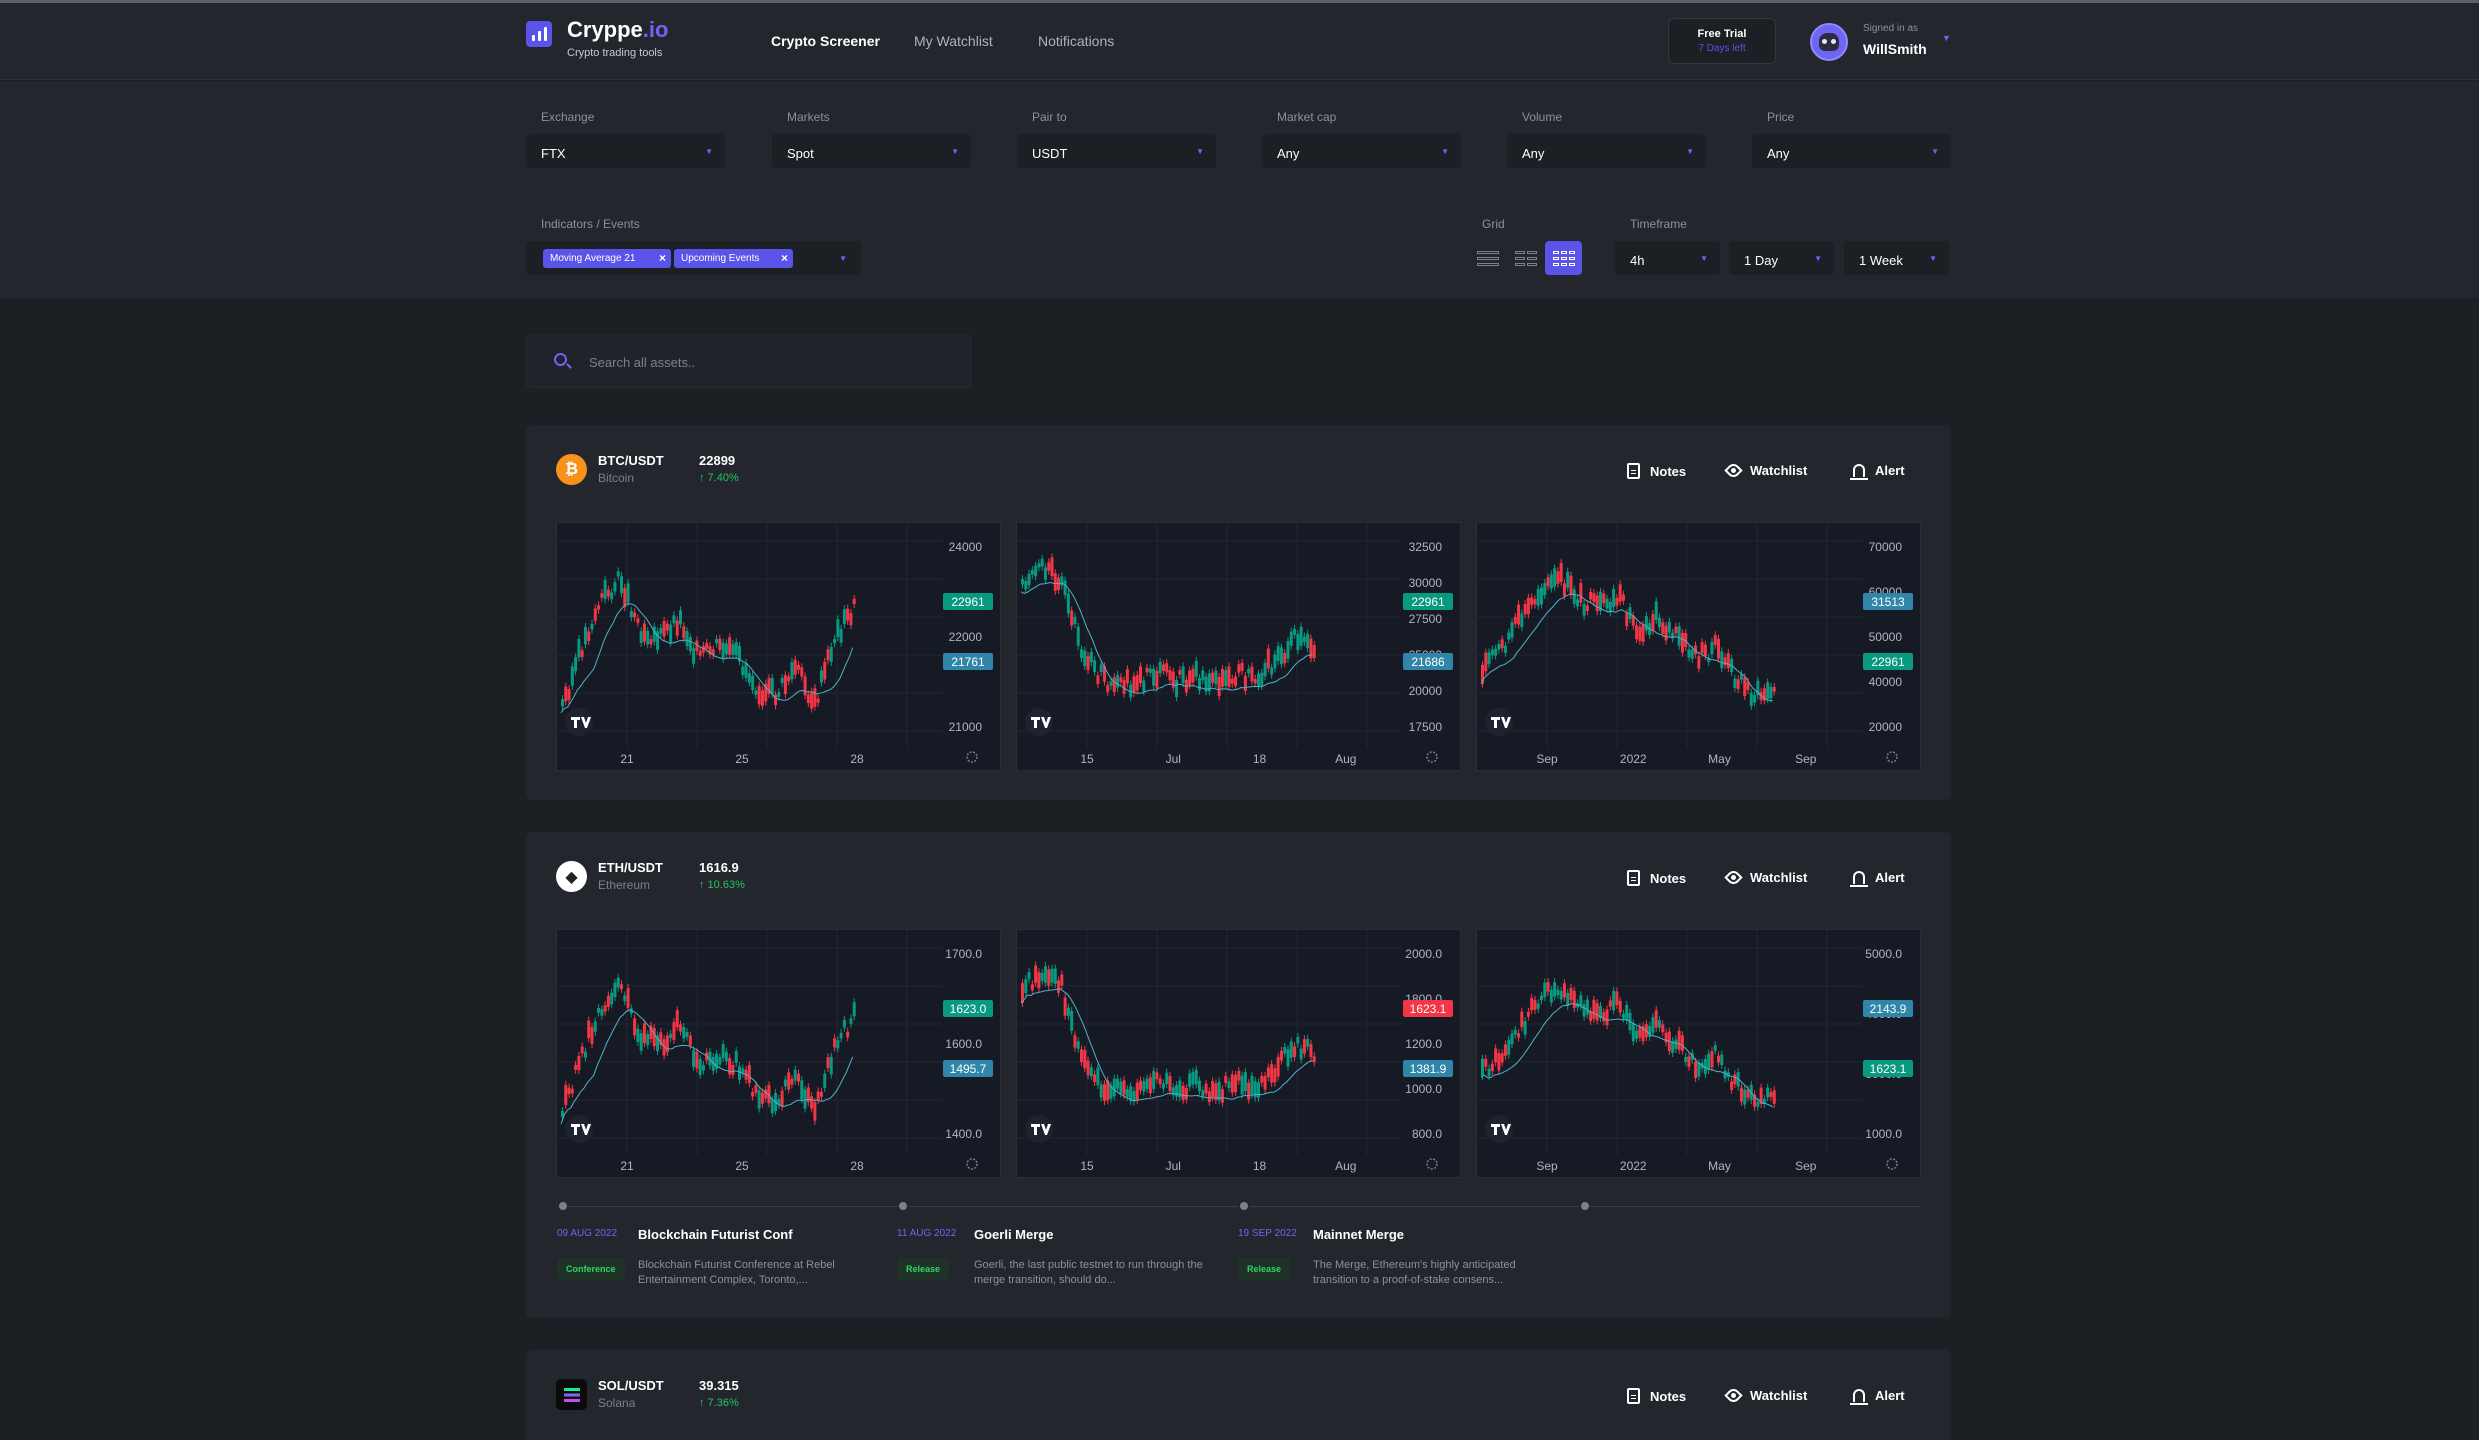 This screenshot has height=1440, width=2479. I want to click on grid-2-columns-icon, so click(1525, 258).